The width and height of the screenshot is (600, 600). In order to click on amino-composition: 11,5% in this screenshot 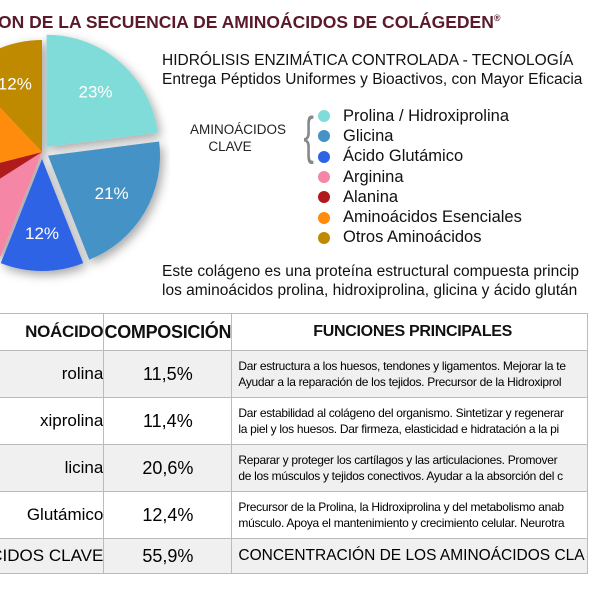, I will do `click(168, 374)`.